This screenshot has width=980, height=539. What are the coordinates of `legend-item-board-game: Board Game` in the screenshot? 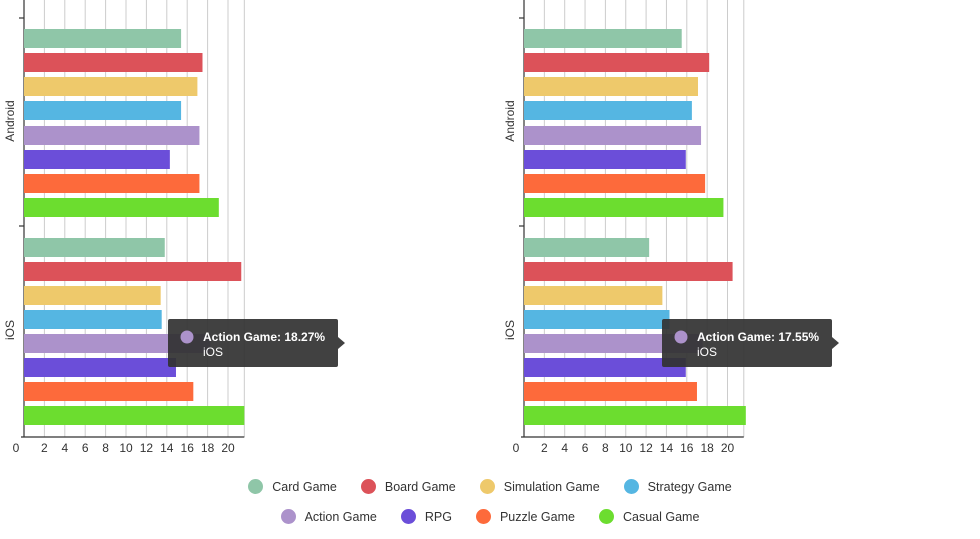 It's located at (408, 486).